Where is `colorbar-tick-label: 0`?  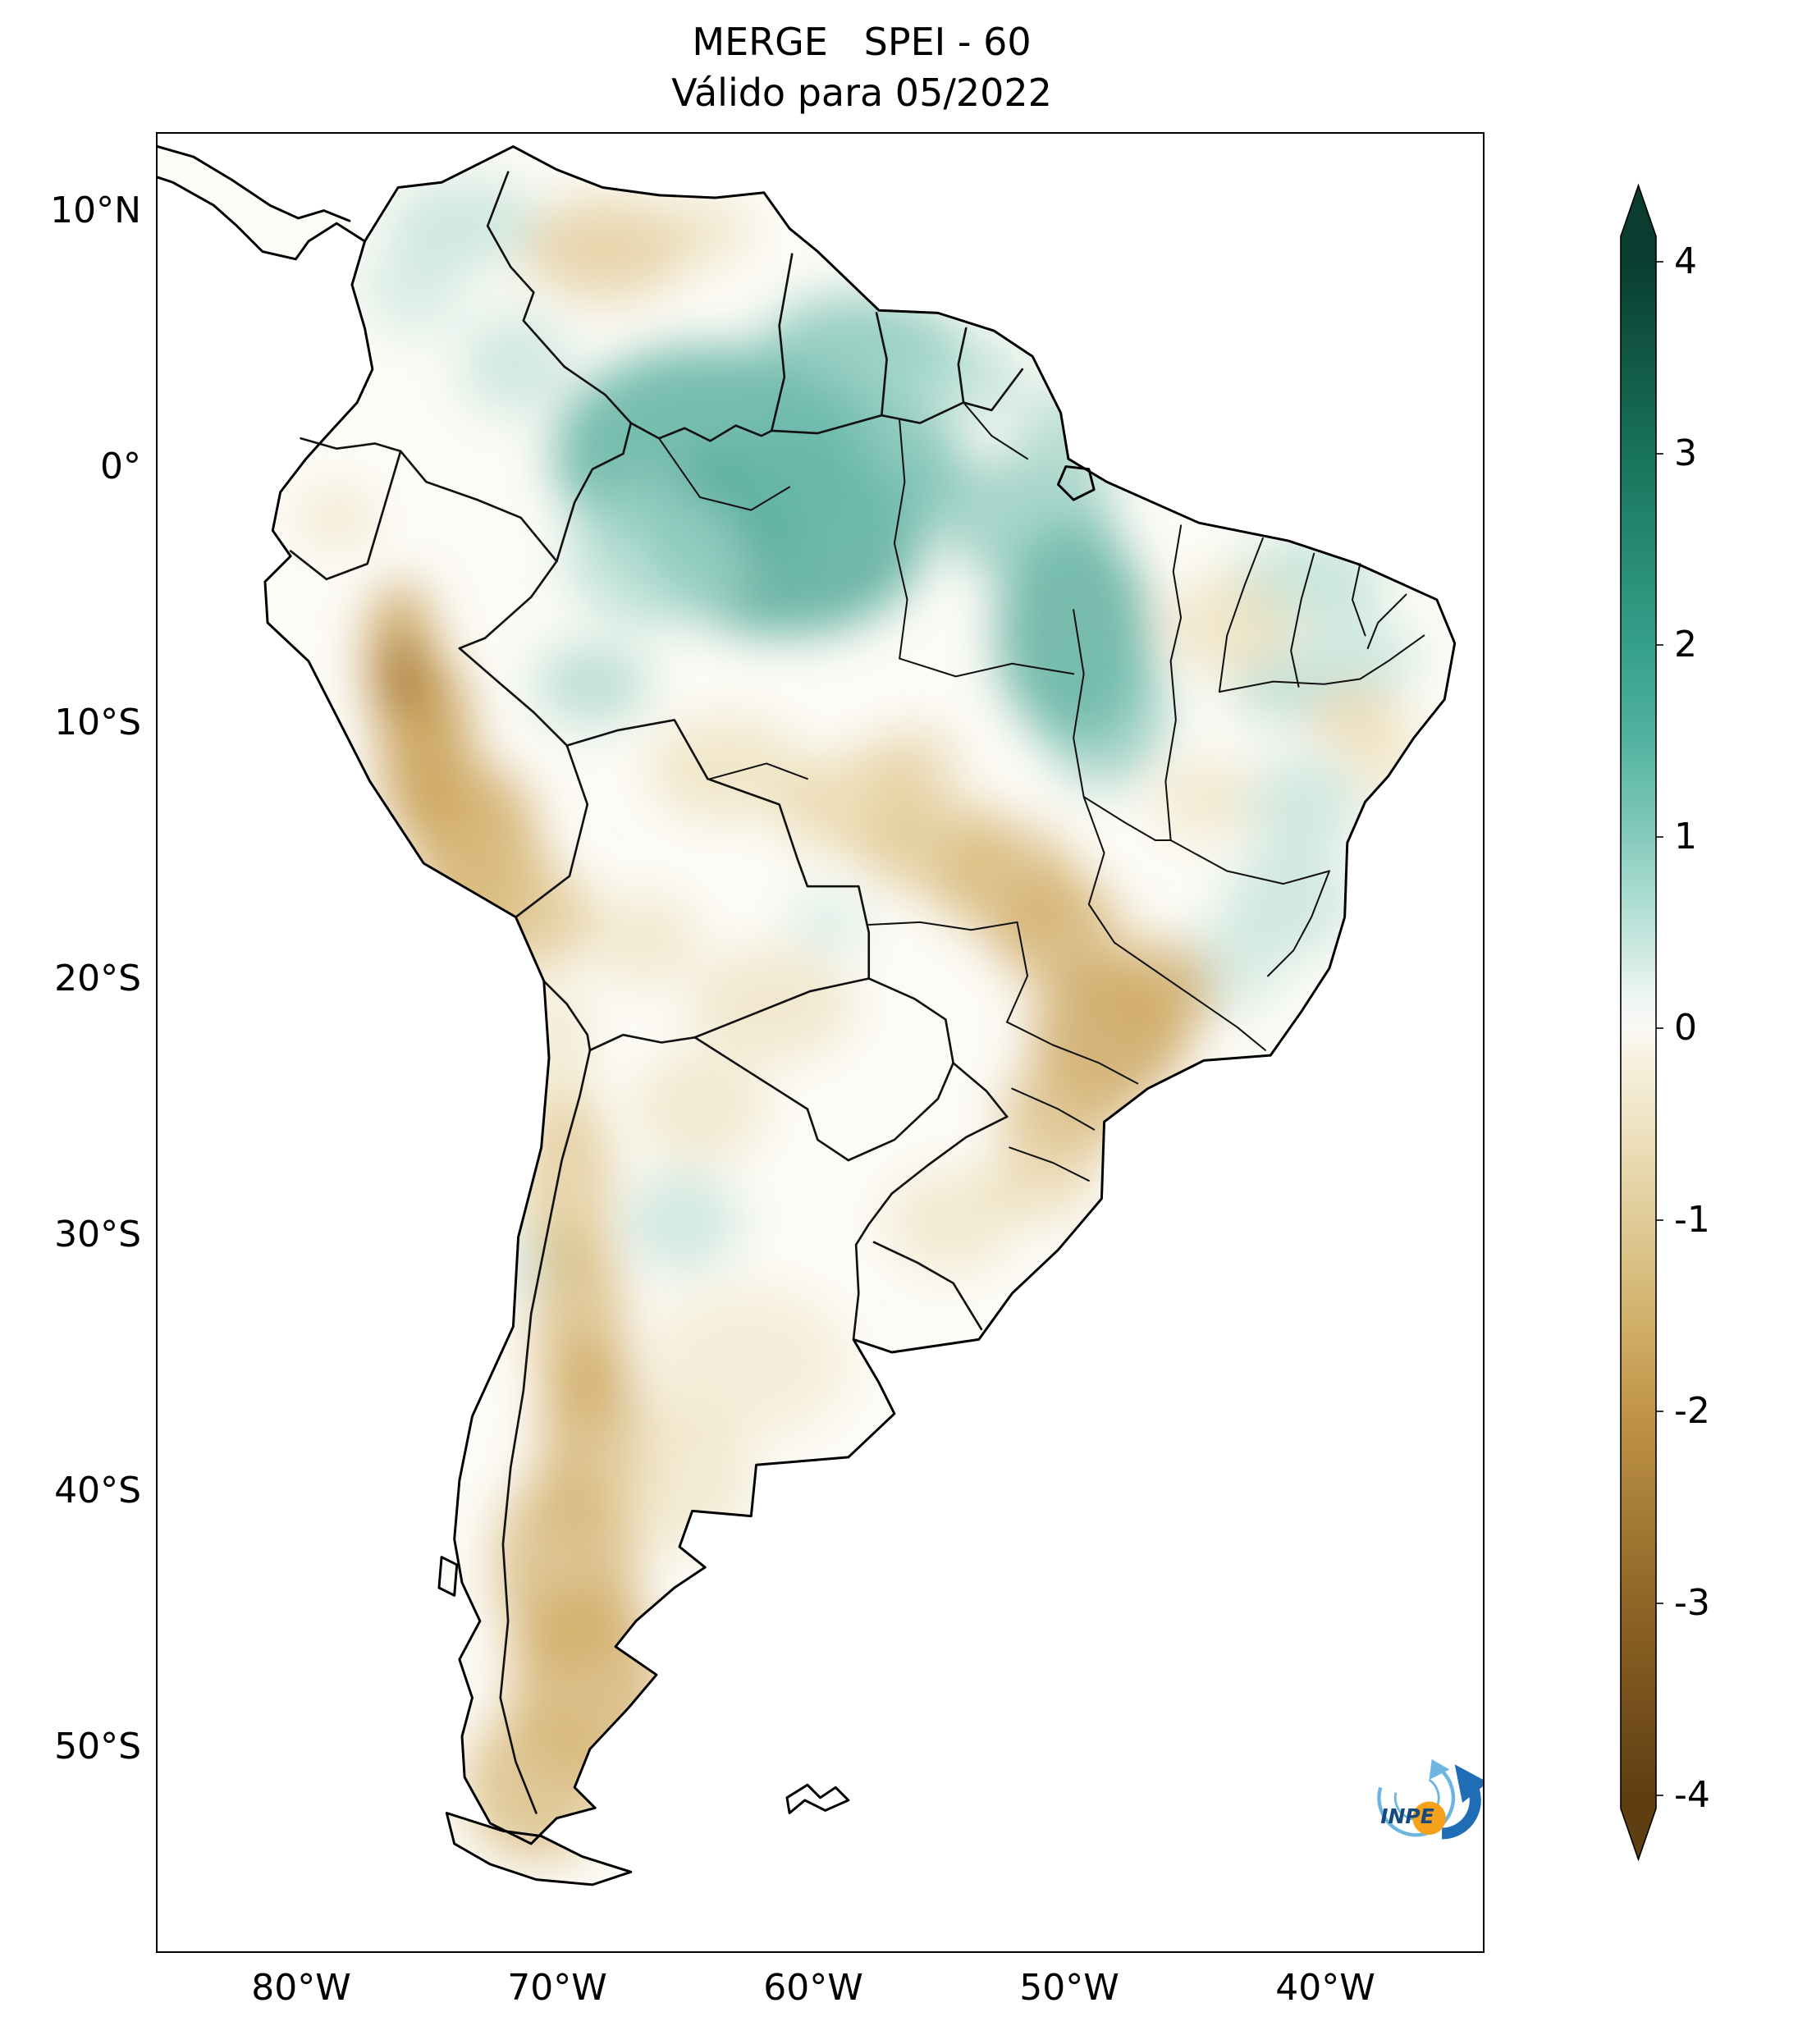
colorbar-tick-label: 0 is located at coordinates (1685, 1028).